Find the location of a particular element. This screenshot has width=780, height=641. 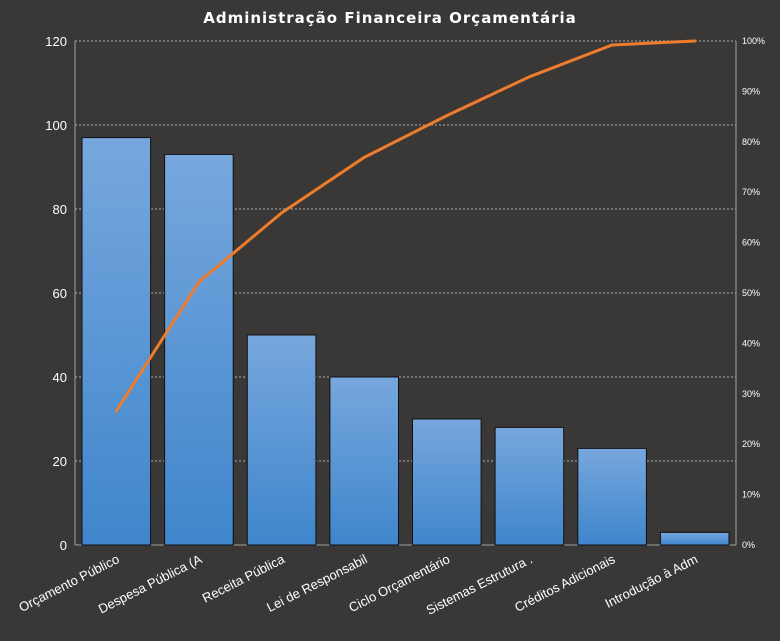

y-tick-label: 20 is located at coordinates (60, 461).